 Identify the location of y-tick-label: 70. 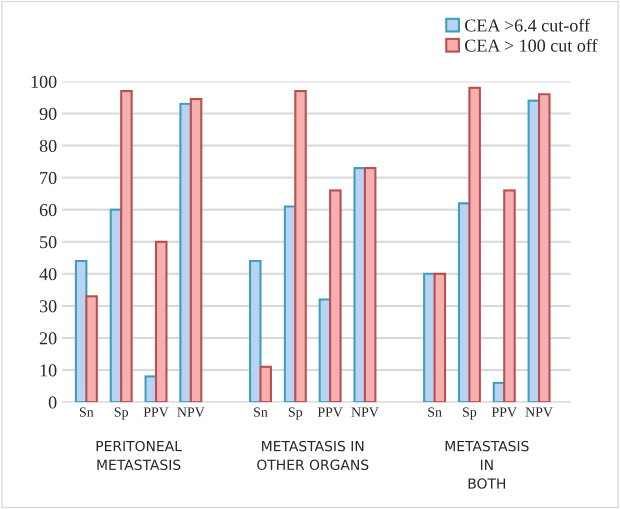
(48, 178).